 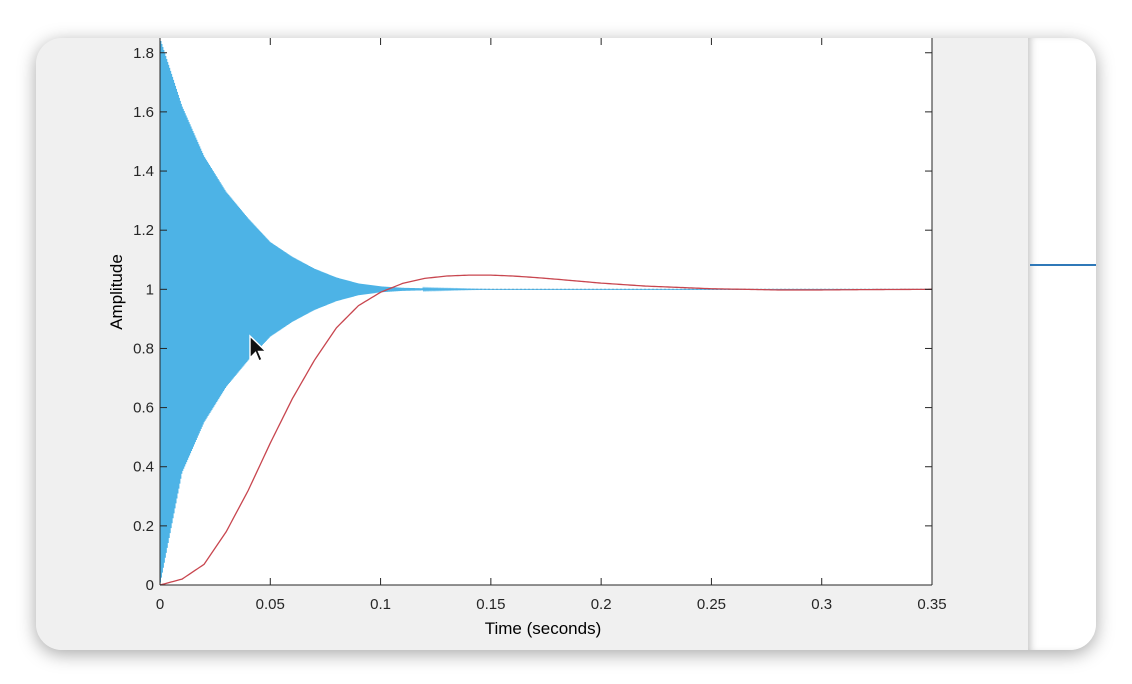 What do you see at coordinates (1062, 344) in the screenshot?
I see `side-panel` at bounding box center [1062, 344].